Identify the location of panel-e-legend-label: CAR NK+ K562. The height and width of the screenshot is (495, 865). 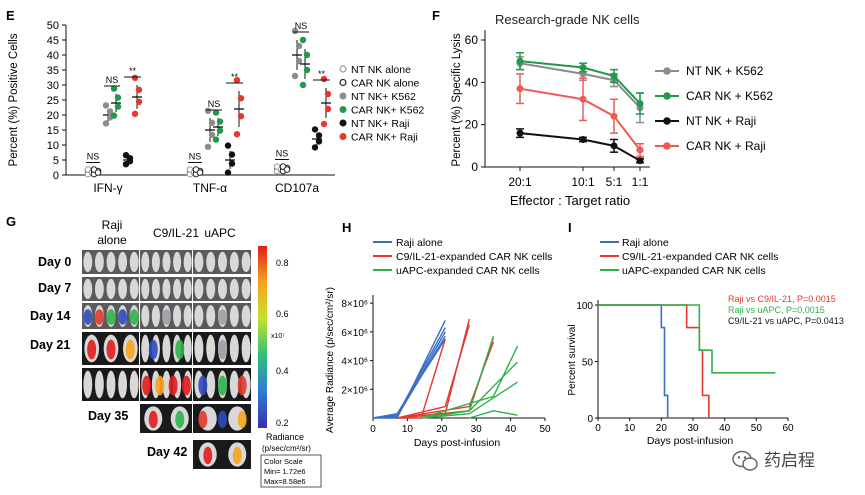
(387, 111).